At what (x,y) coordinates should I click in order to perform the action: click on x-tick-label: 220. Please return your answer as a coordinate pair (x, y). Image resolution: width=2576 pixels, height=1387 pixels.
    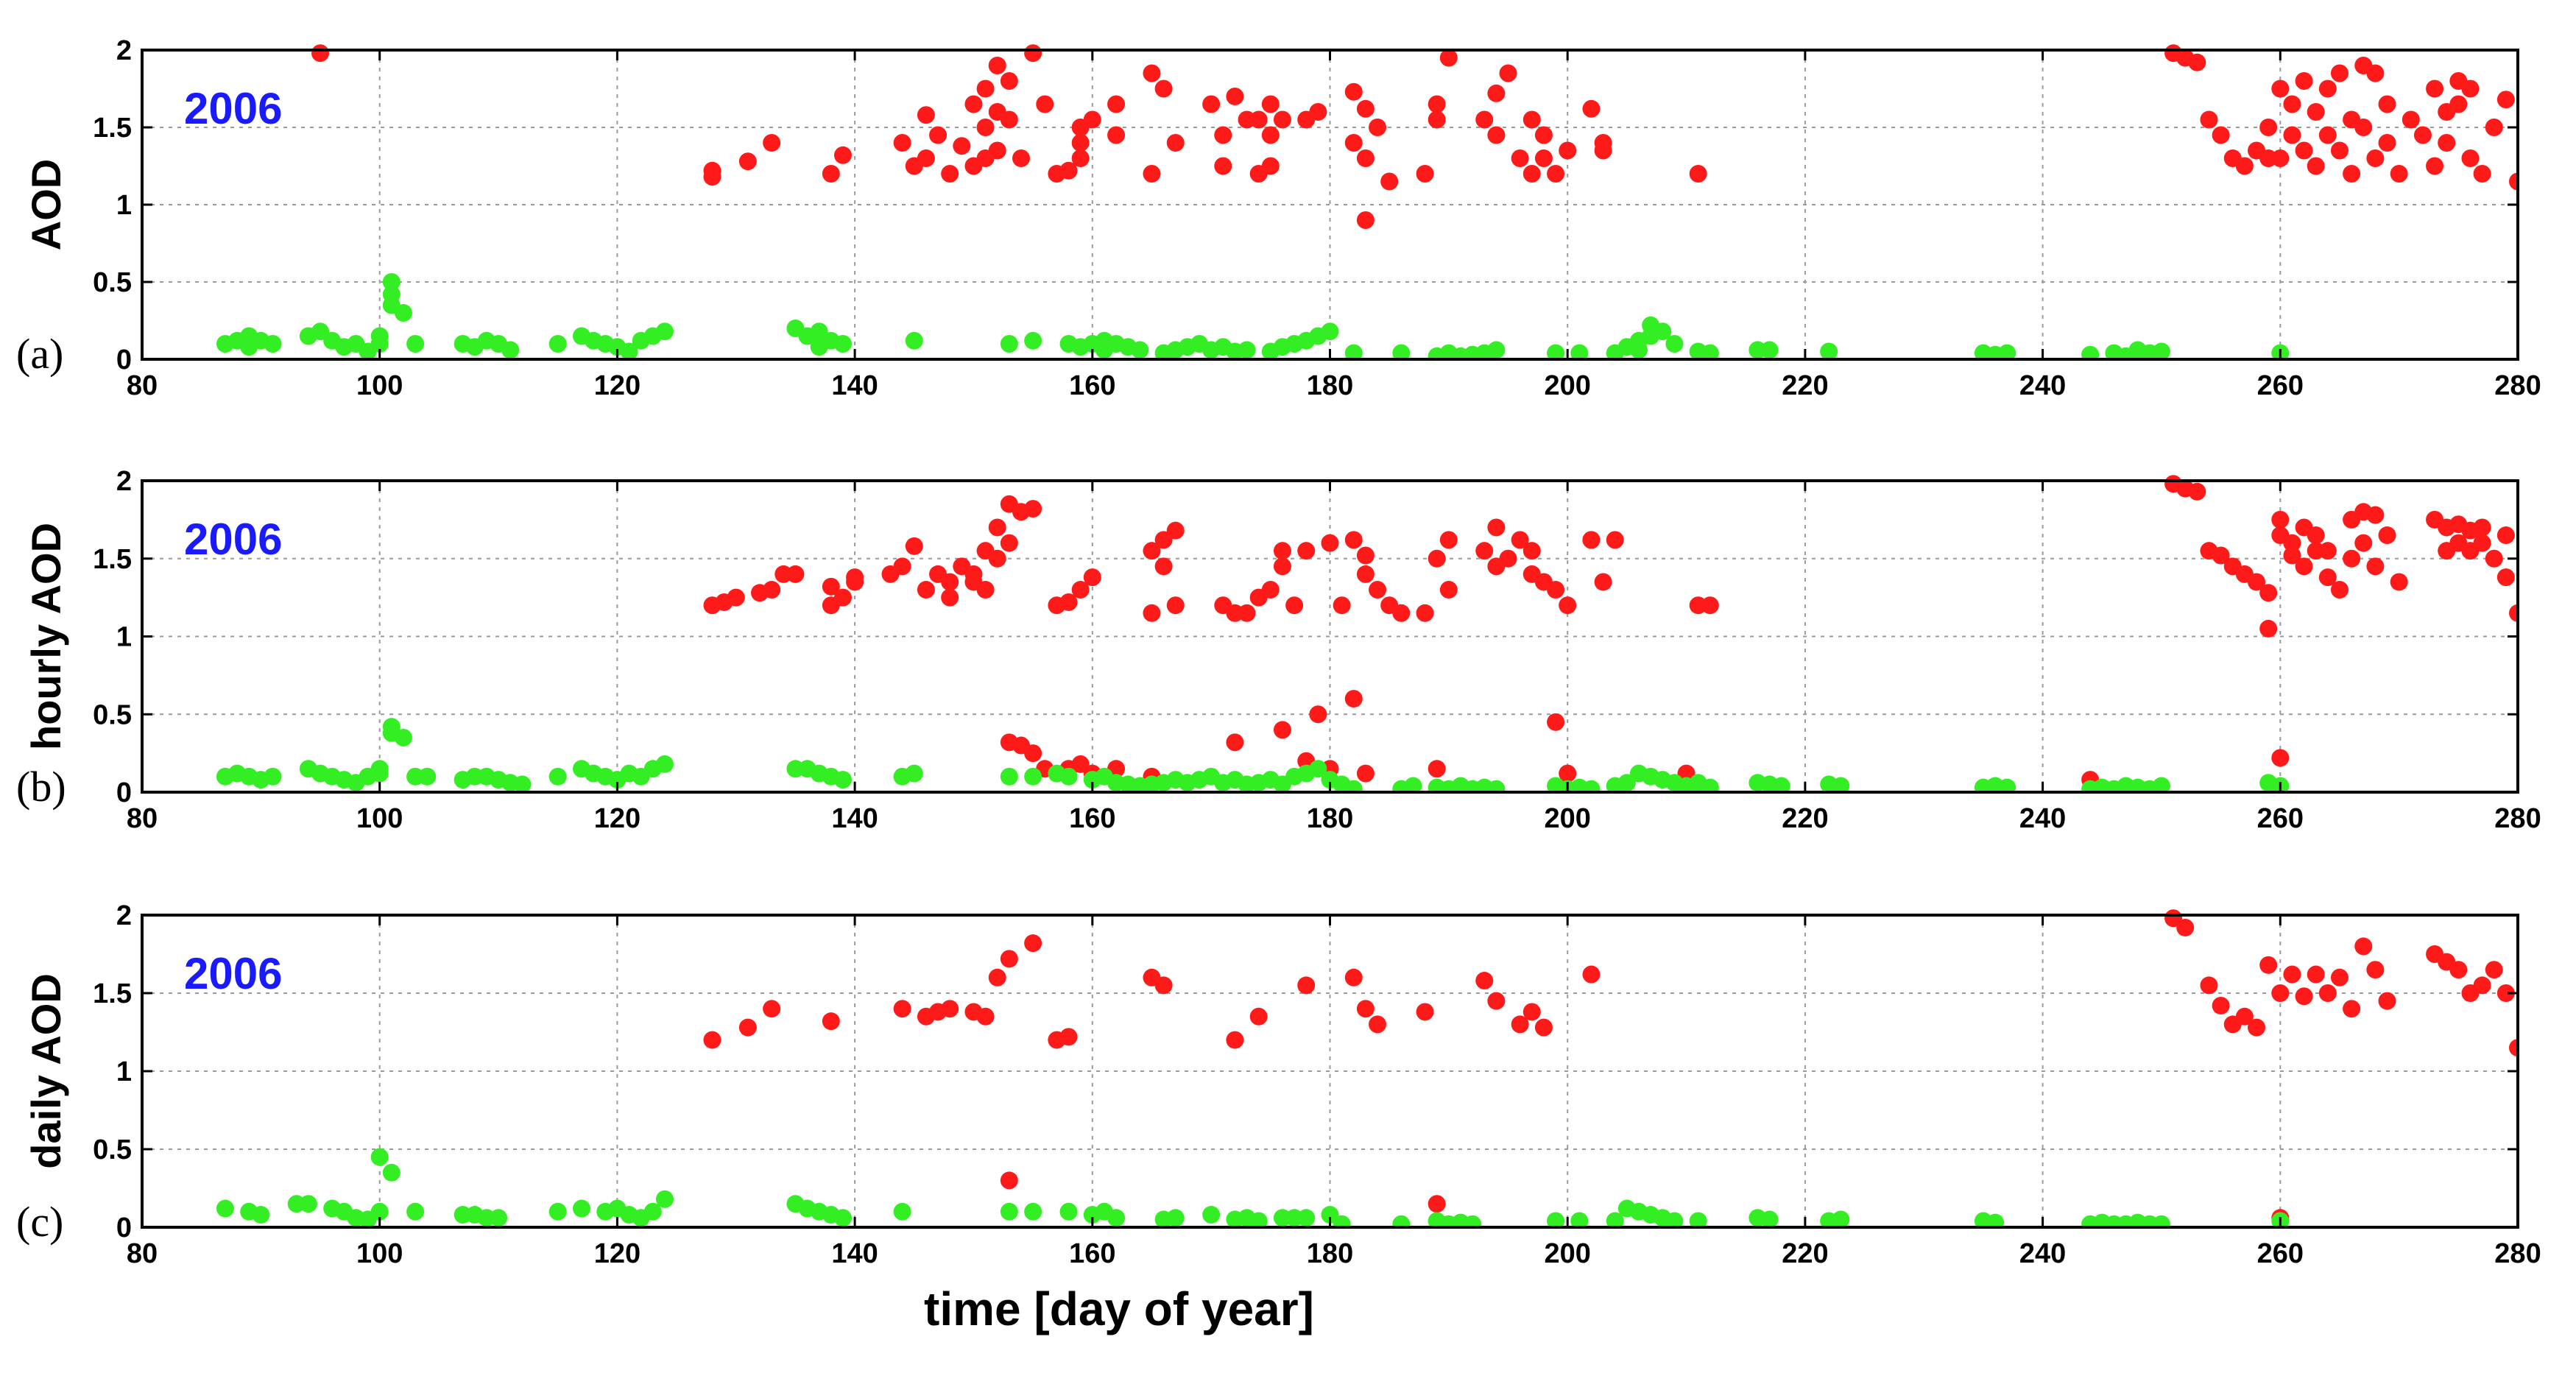
    Looking at the image, I should click on (1805, 385).